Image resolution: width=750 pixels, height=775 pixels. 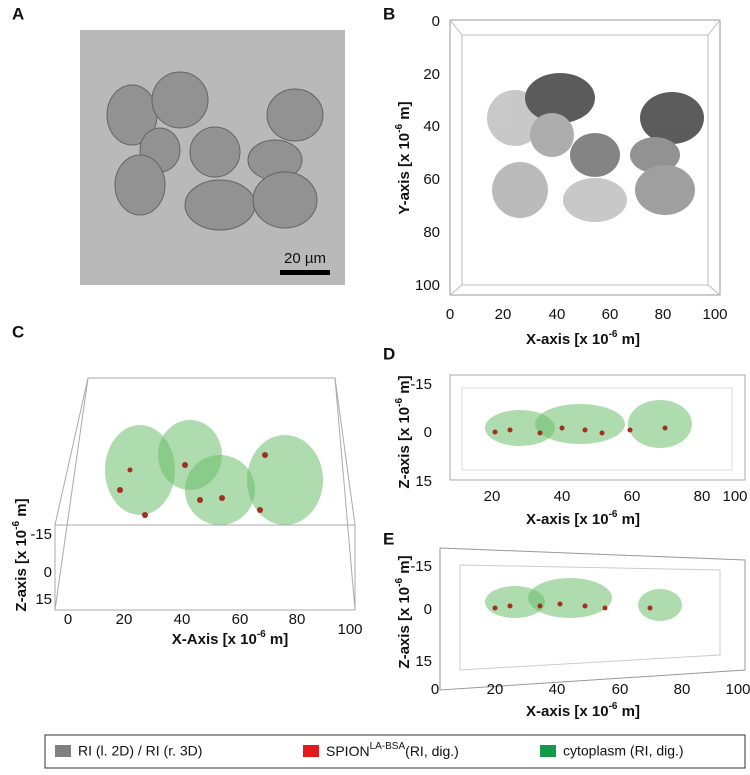 I want to click on y-tick-label: 80, so click(x=431, y=232).